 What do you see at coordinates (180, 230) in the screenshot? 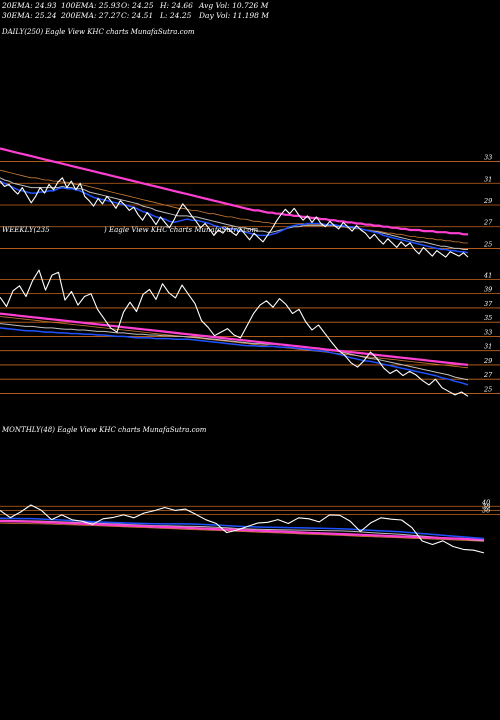
I see `weekly-chart-subtitle: ) Eagle View KHC charts MunafaSutra.com` at bounding box center [180, 230].